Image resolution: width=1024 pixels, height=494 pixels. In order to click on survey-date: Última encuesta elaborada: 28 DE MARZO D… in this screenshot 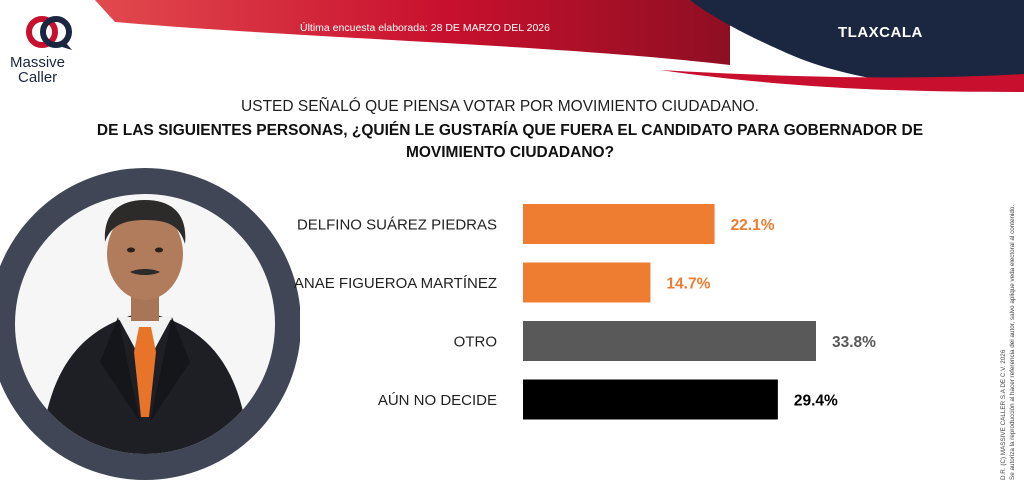, I will do `click(425, 28)`.